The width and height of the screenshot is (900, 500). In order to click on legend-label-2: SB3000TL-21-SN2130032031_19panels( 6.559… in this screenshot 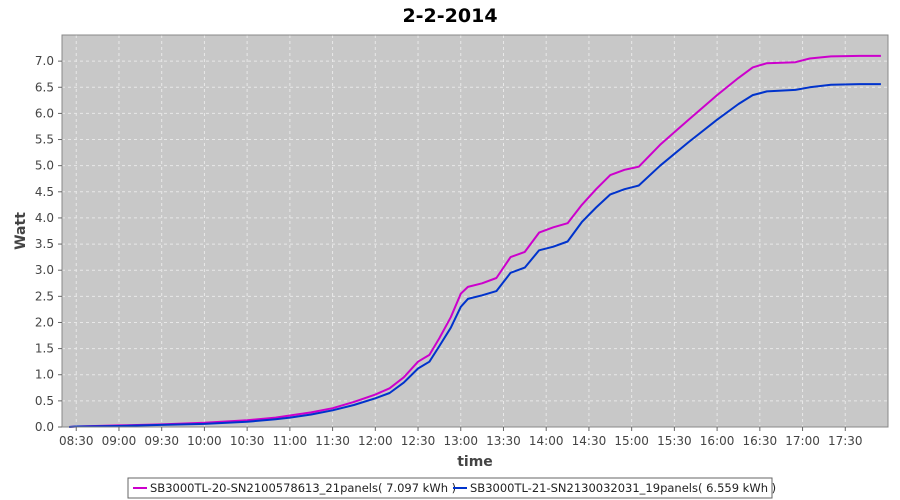, I will do `click(623, 488)`.